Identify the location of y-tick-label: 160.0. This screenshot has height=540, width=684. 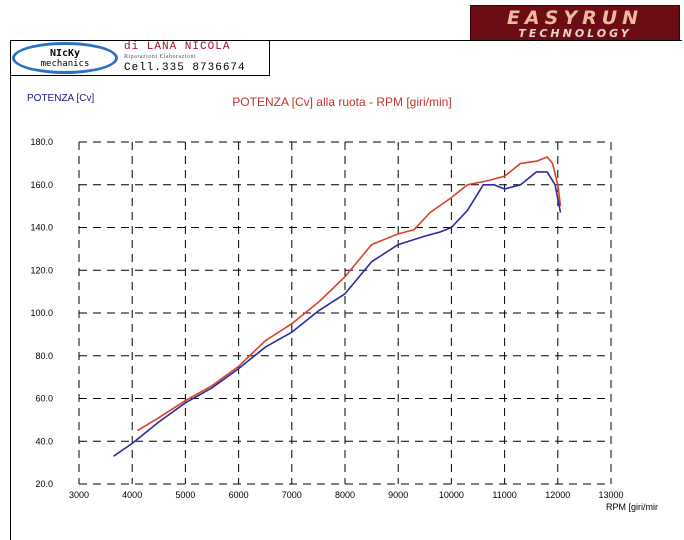
(41, 185).